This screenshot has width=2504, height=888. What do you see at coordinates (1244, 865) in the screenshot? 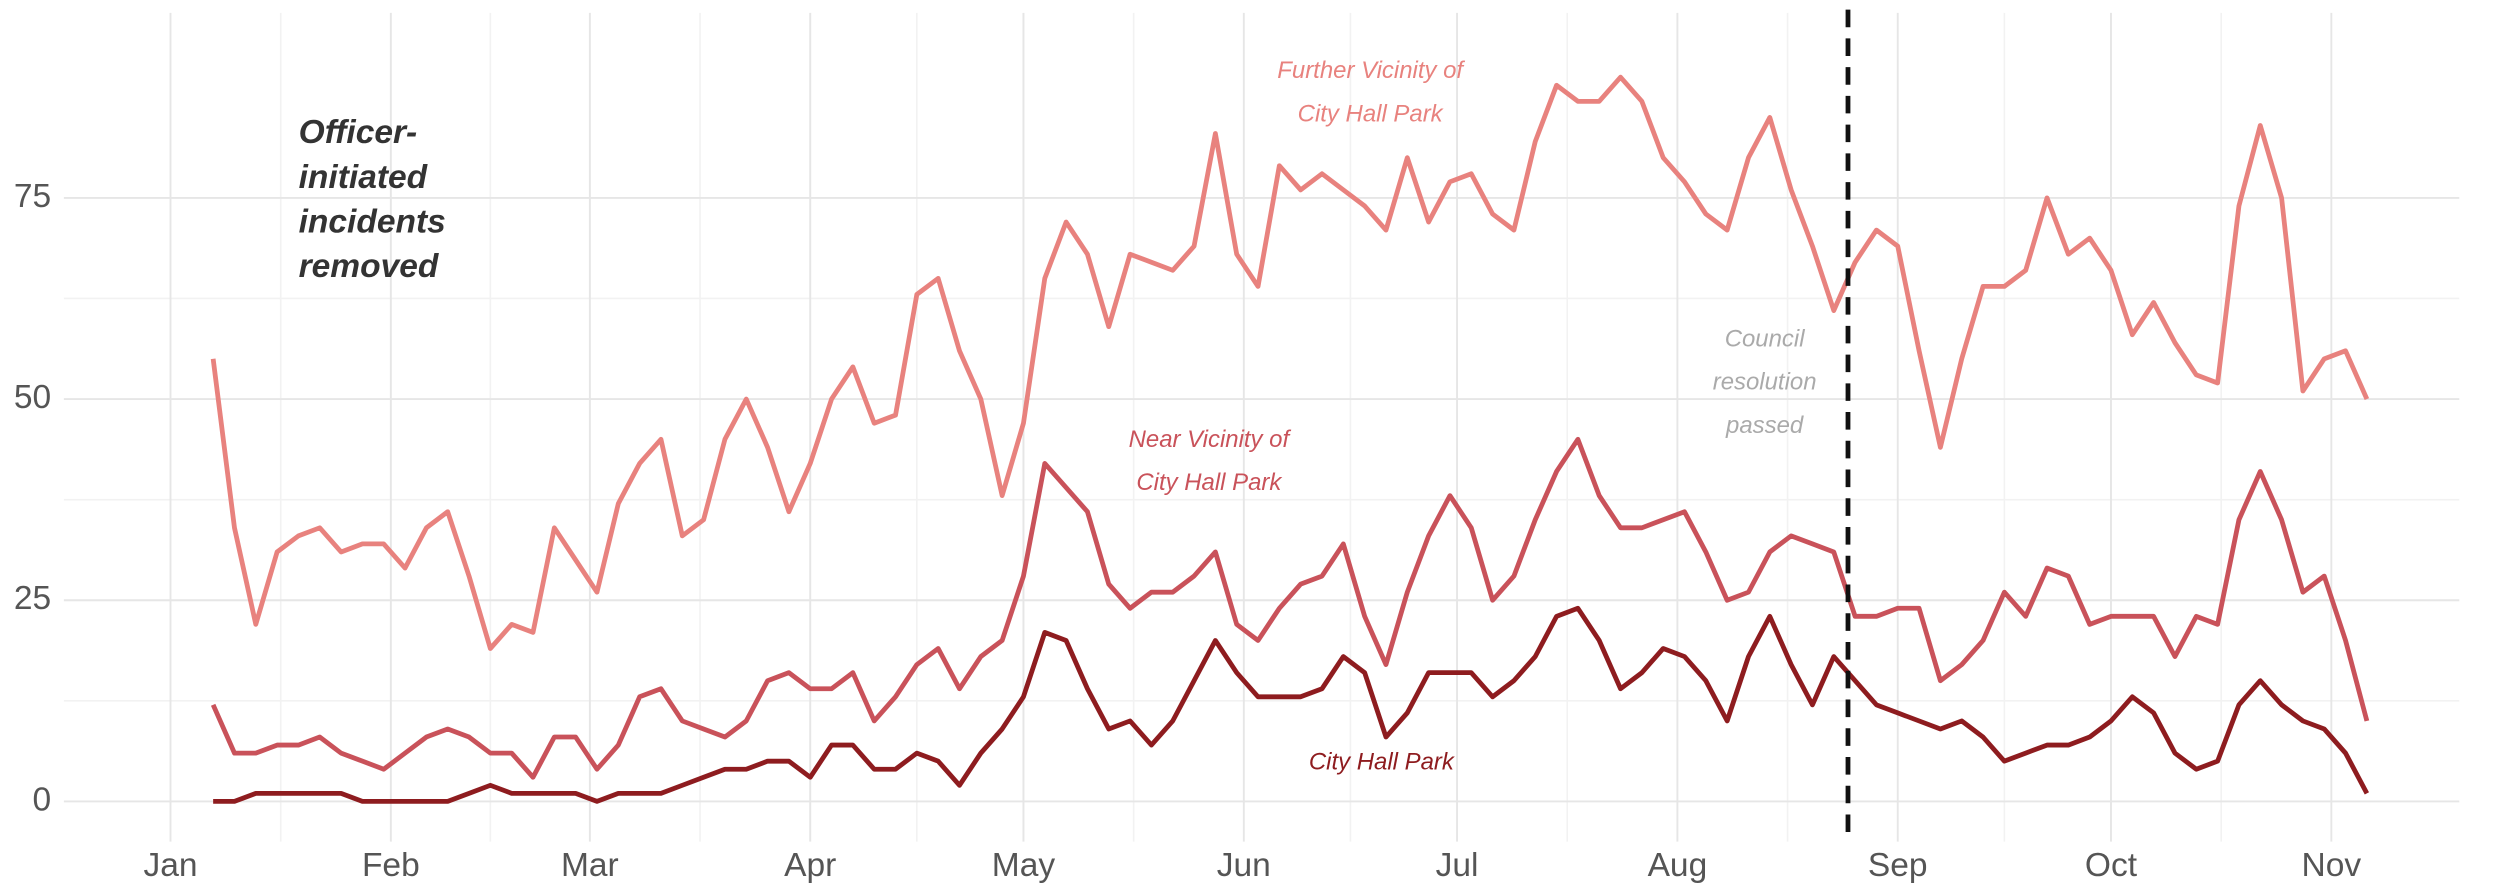
I see `x-tick-label: Jun` at bounding box center [1244, 865].